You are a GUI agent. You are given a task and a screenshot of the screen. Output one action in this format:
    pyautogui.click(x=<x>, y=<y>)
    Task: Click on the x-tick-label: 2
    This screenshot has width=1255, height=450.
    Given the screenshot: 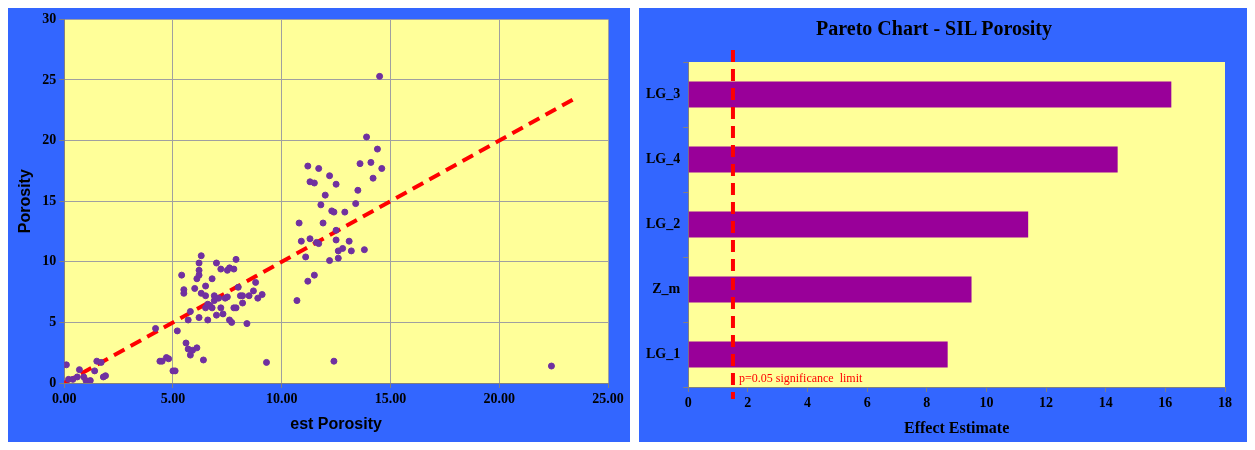 What is the action you would take?
    pyautogui.click(x=748, y=403)
    